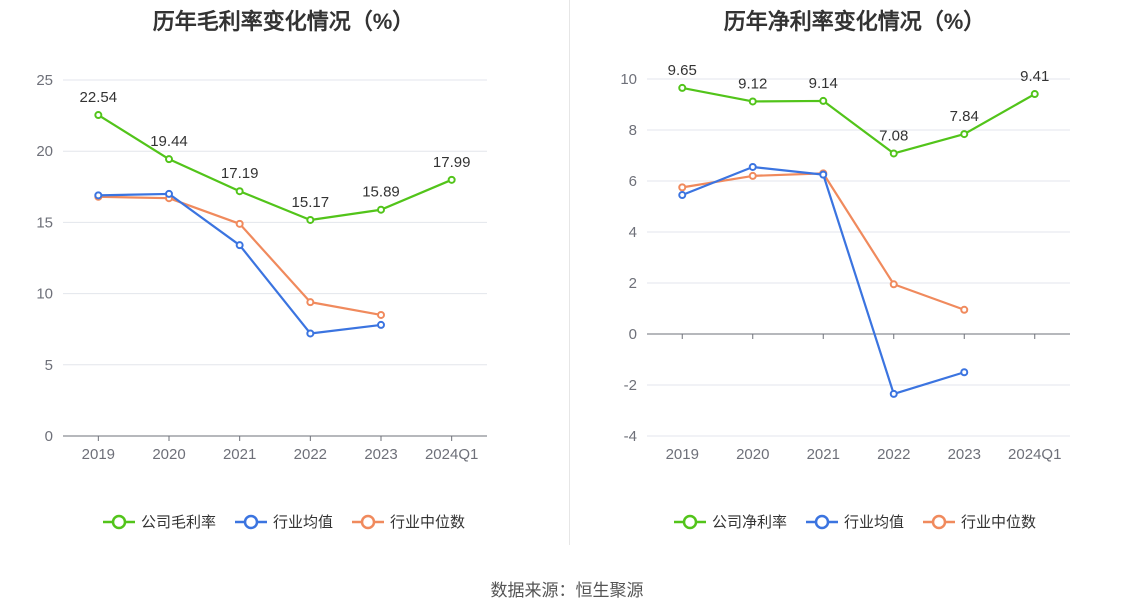  Describe the element at coordinates (630, 436) in the screenshot. I see `y-tick-label: -4` at that location.